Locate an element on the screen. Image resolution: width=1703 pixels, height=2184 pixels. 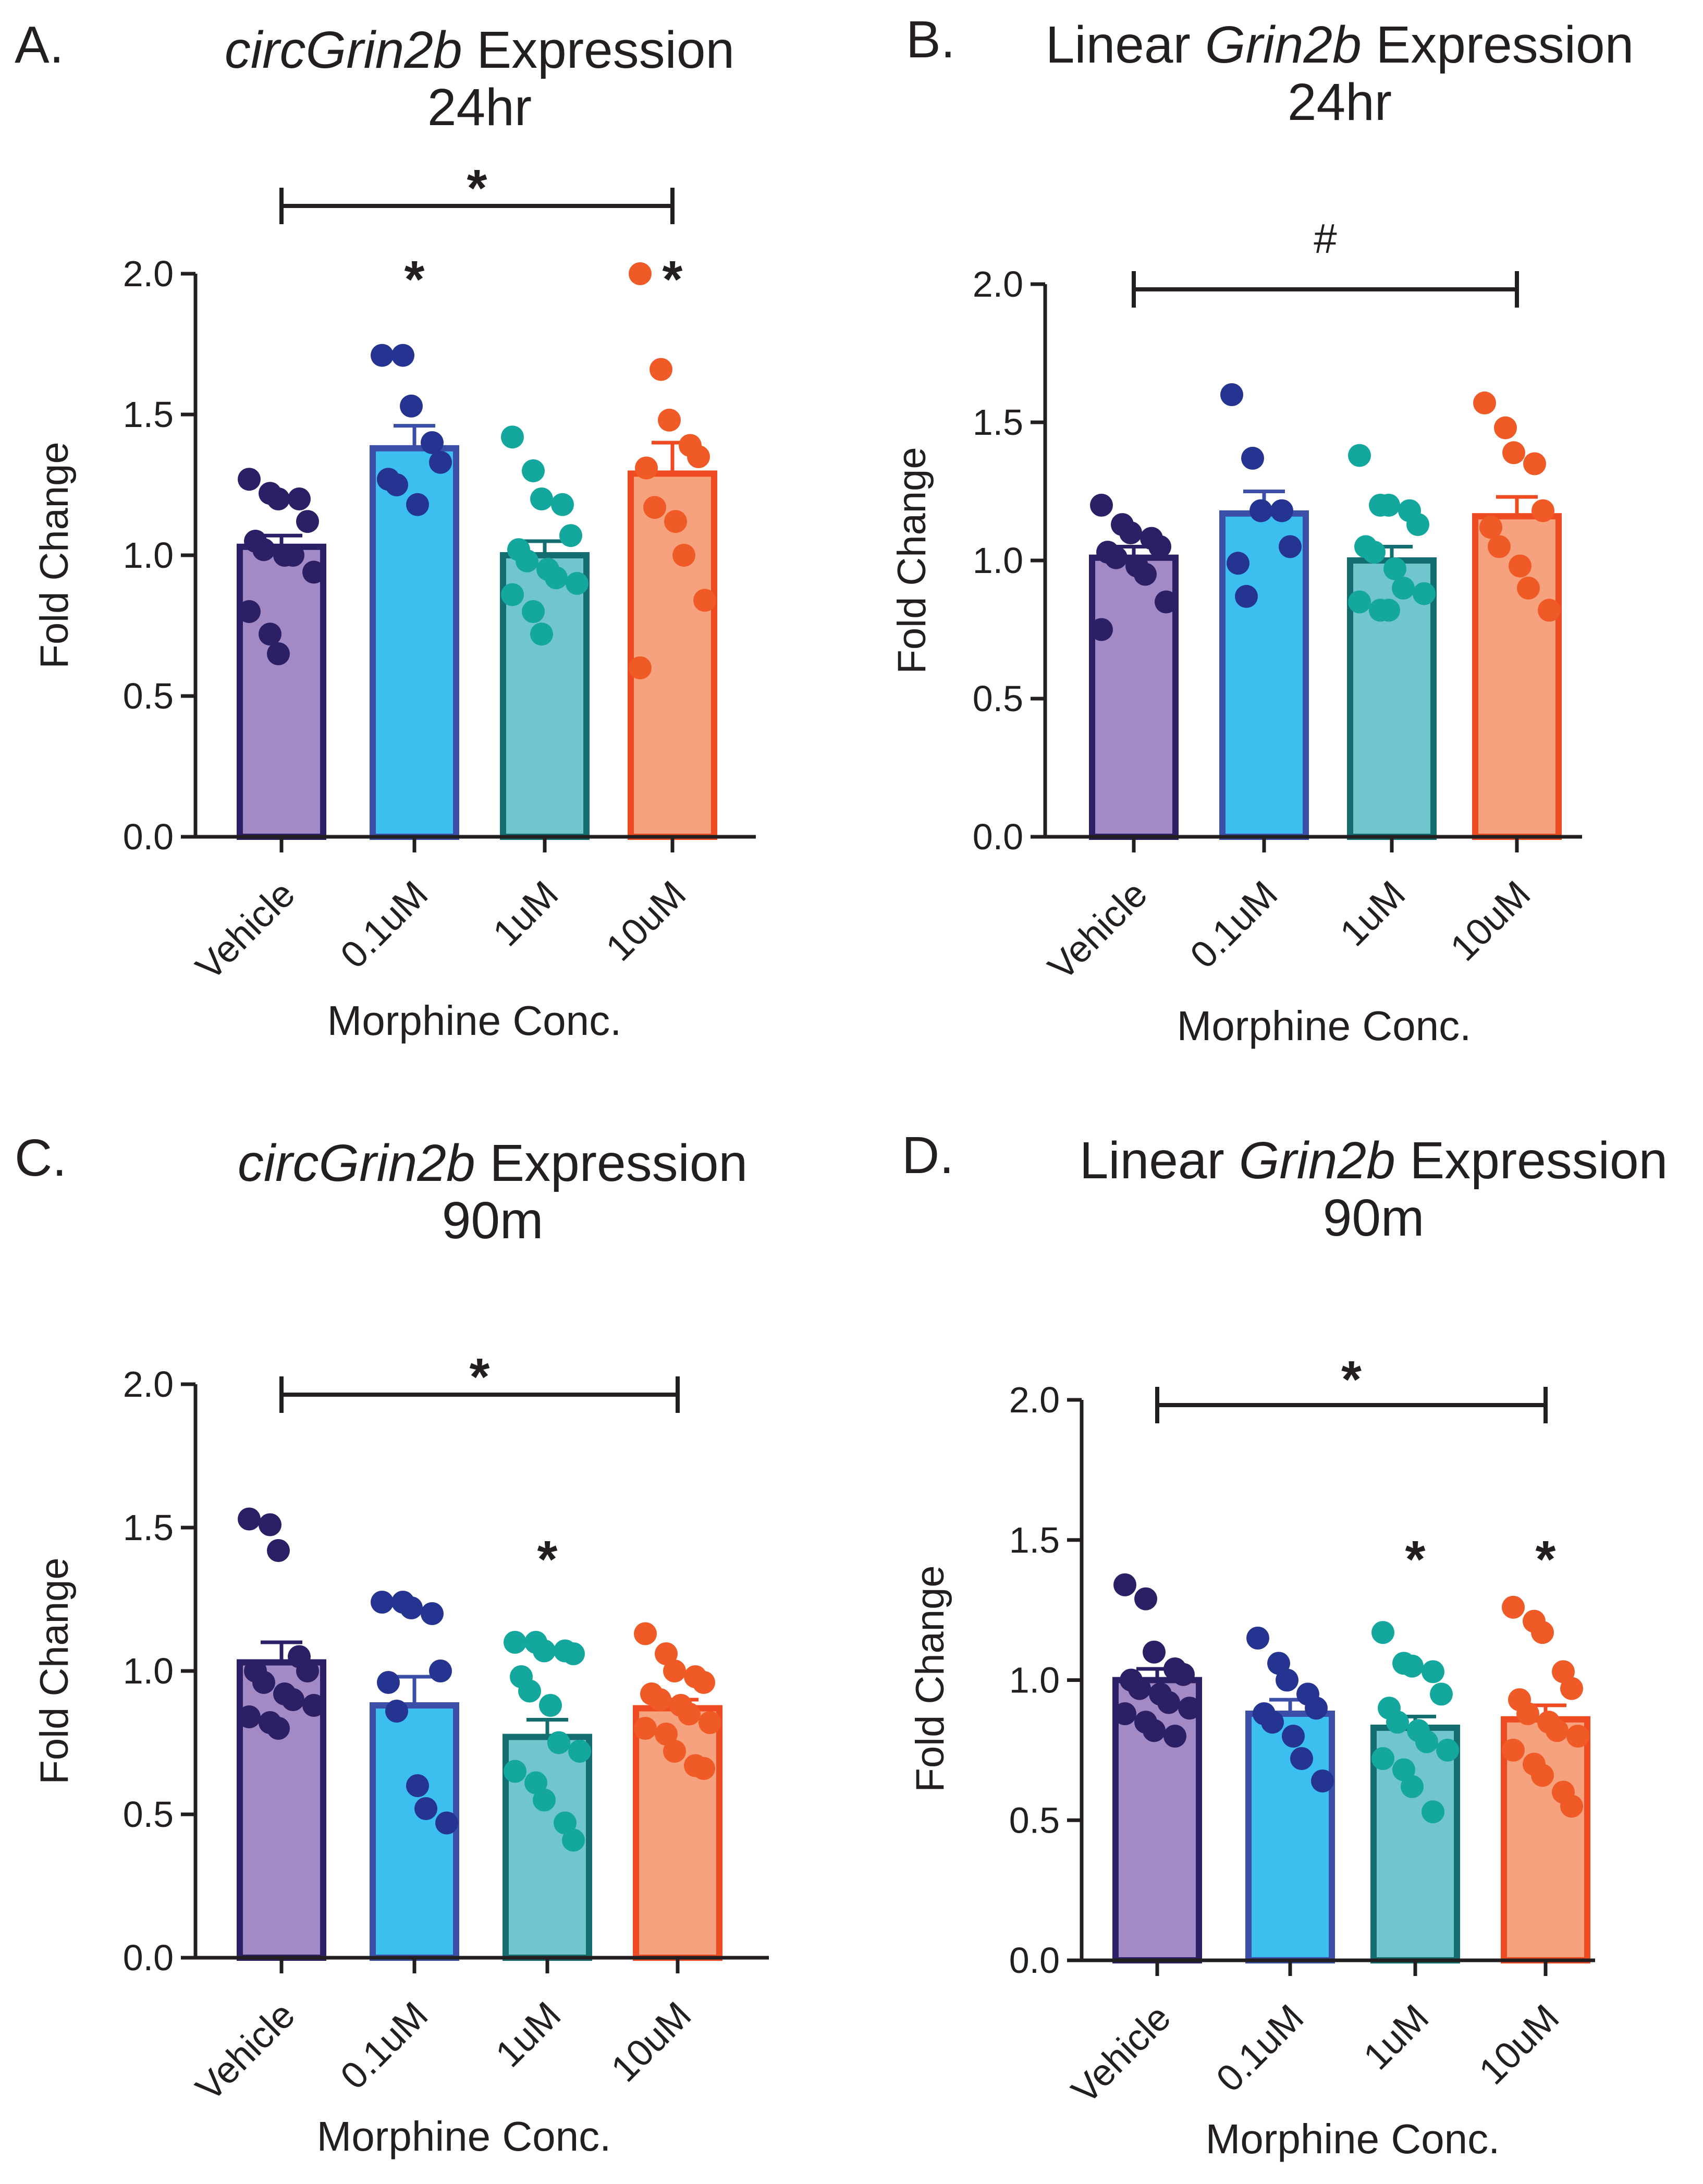
significance-label: # is located at coordinates (1325, 238).